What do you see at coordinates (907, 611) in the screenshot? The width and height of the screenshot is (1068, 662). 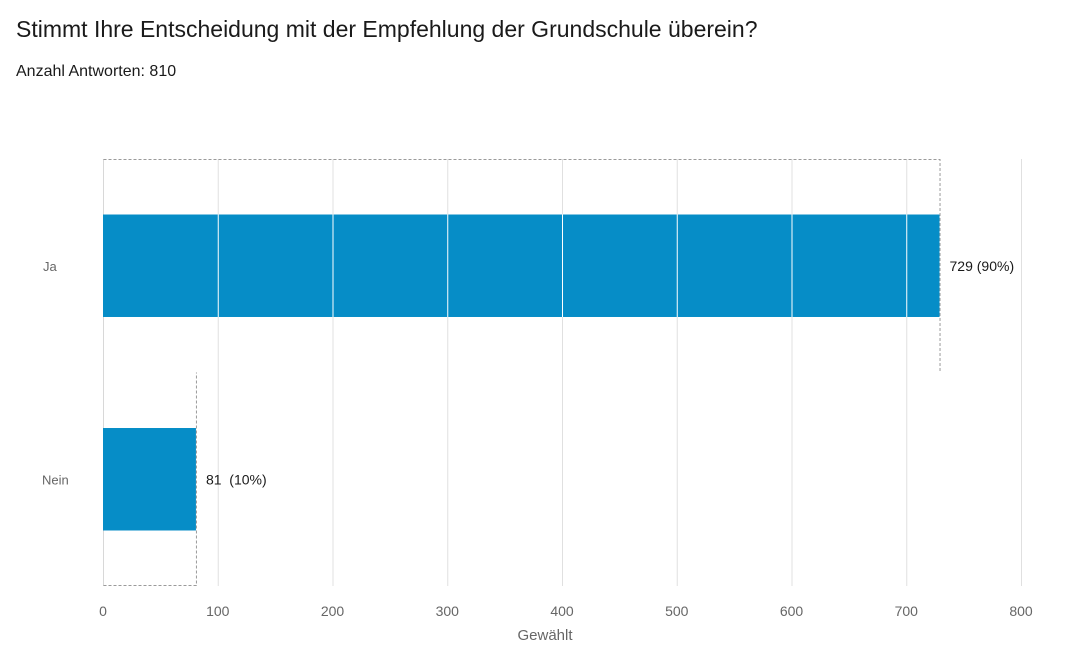 I see `x-tick-label: 700` at bounding box center [907, 611].